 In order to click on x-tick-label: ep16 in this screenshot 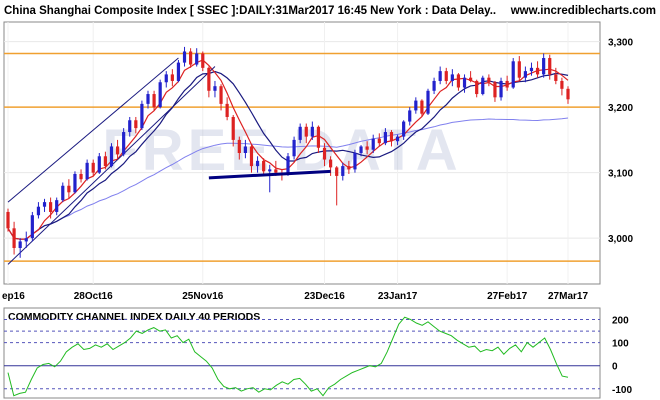, I will do `click(13, 296)`.